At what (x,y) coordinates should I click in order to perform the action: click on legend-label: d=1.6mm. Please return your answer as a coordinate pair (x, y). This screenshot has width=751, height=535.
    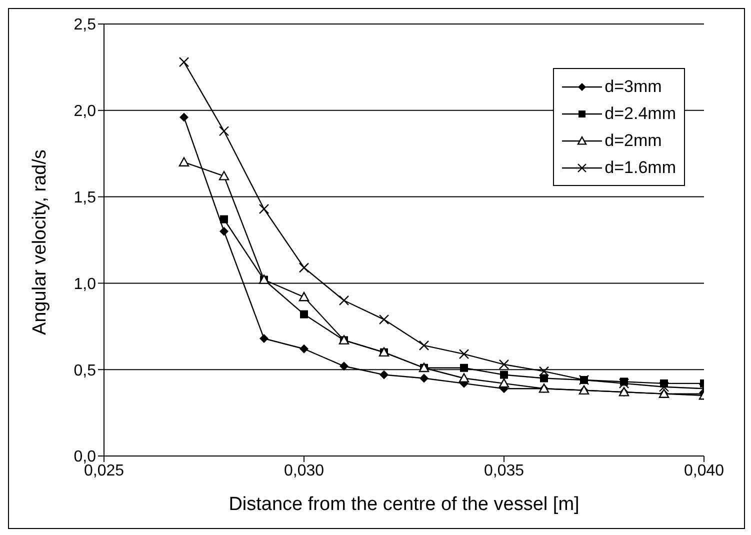
    Looking at the image, I should click on (640, 168).